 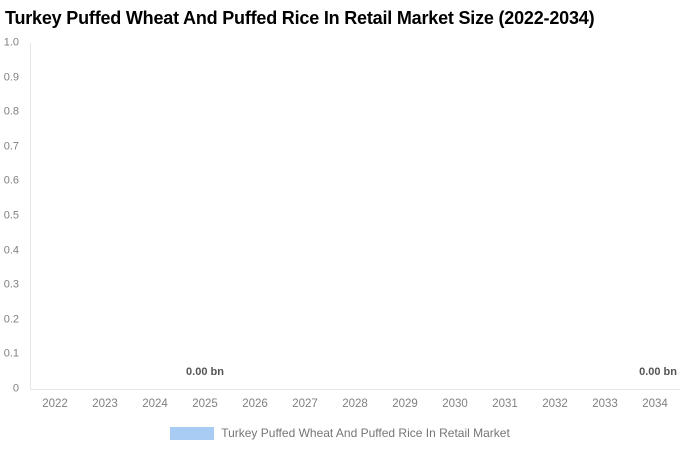 What do you see at coordinates (11, 319) in the screenshot?
I see `y-axis-tick-label: 0.2` at bounding box center [11, 319].